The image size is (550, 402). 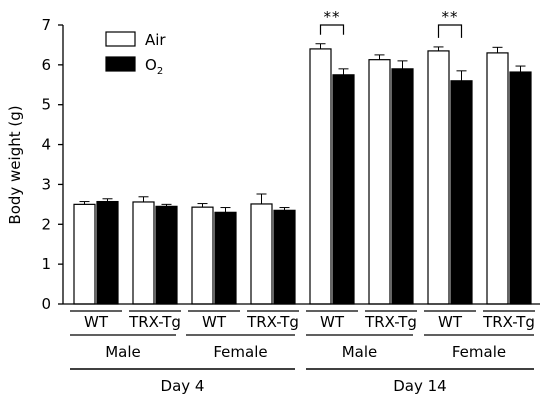 I want to click on y-tick-label: 5, so click(x=46, y=105).